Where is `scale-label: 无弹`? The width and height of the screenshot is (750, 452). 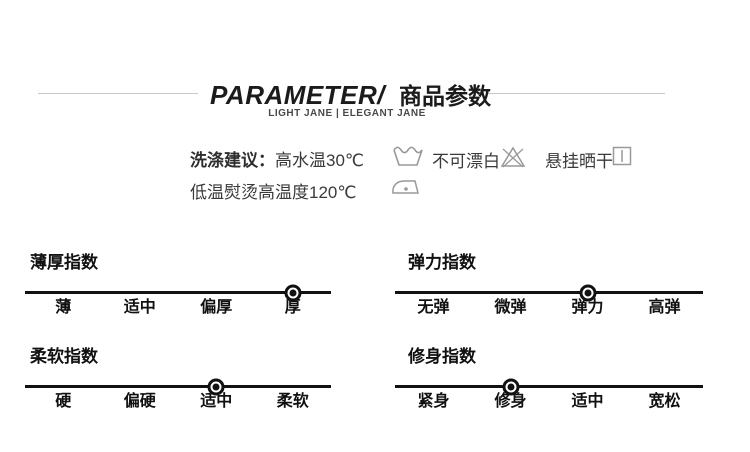
scale-label: 无弹 is located at coordinates (433, 307).